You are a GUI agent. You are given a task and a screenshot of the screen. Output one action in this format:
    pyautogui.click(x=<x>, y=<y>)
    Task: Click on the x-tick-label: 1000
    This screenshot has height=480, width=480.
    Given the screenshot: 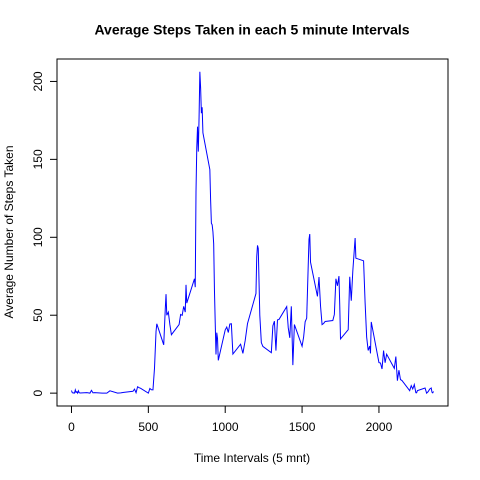 What is the action you would take?
    pyautogui.click(x=225, y=427)
    